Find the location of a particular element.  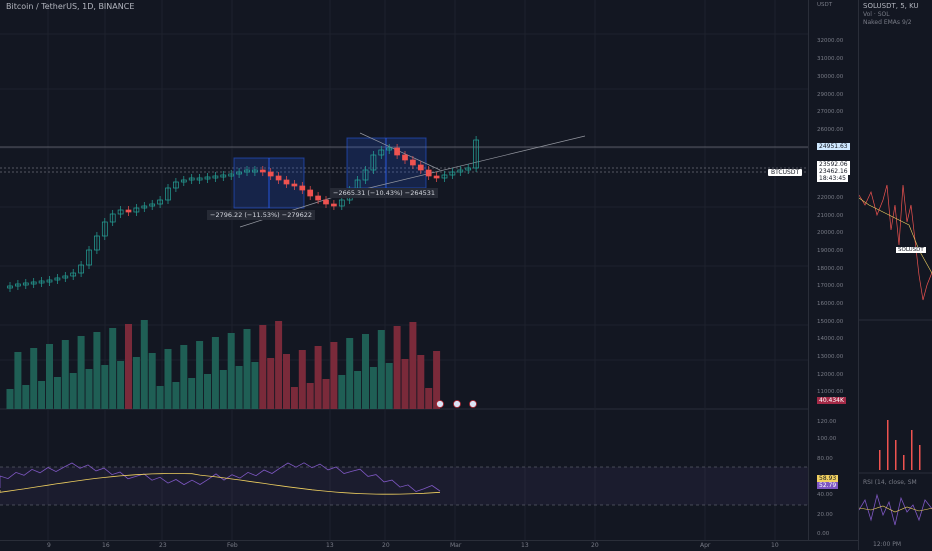

price-levels is located at coordinates (404, 159).